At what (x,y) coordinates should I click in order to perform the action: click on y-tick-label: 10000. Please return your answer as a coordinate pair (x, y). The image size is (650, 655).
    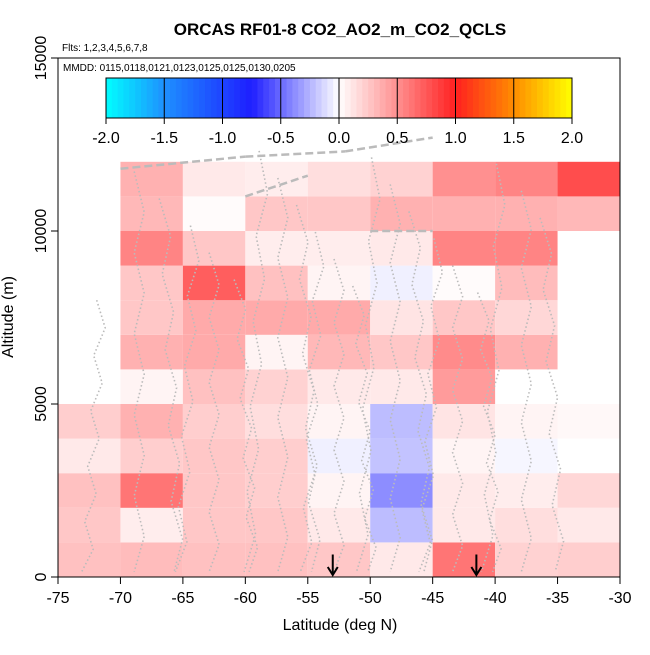
    Looking at the image, I should click on (41, 231).